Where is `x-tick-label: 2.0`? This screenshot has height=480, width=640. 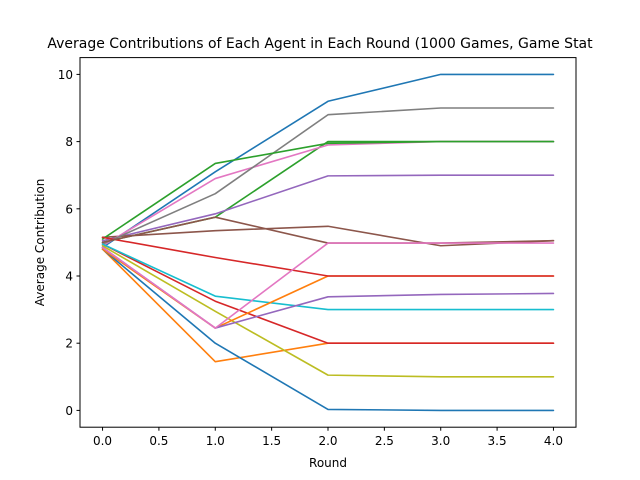 x-tick-label: 2.0 is located at coordinates (327, 441).